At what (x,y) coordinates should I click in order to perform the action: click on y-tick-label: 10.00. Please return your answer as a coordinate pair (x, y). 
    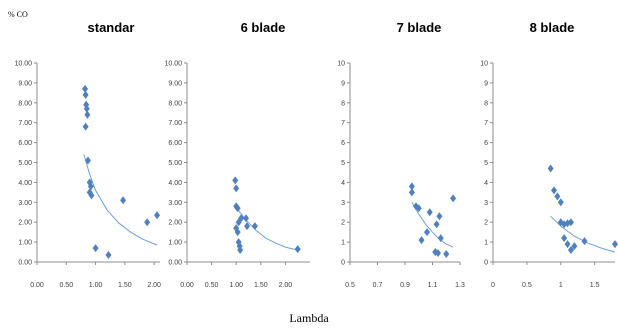
    Looking at the image, I should click on (23, 64).